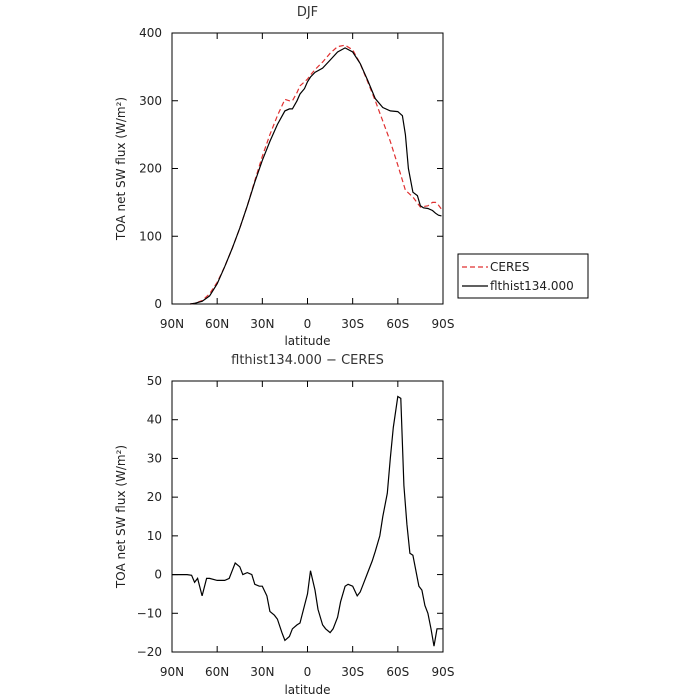  What do you see at coordinates (150, 33) in the screenshot?
I see `y-tick-label: 400` at bounding box center [150, 33].